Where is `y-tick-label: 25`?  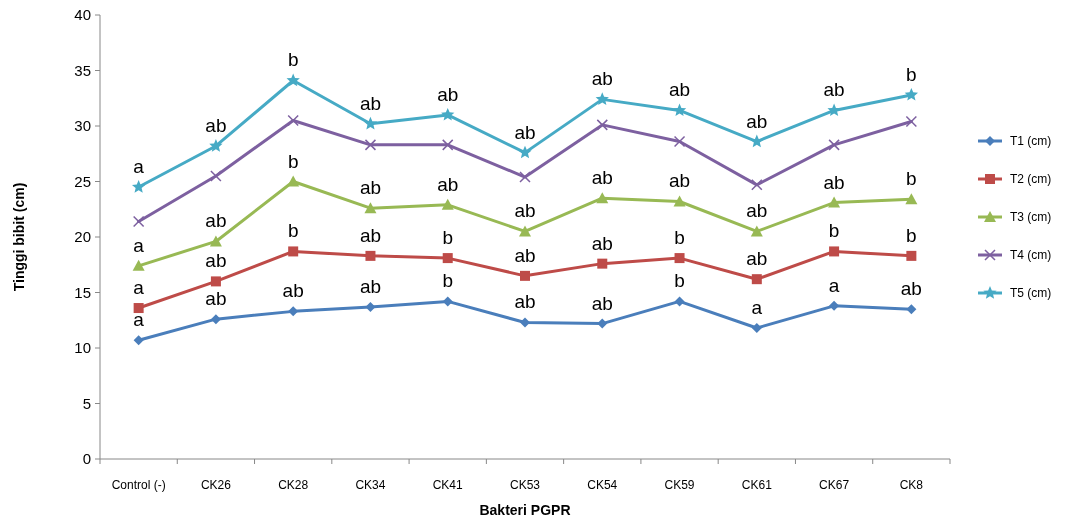 y-tick-label: 25 is located at coordinates (82, 181).